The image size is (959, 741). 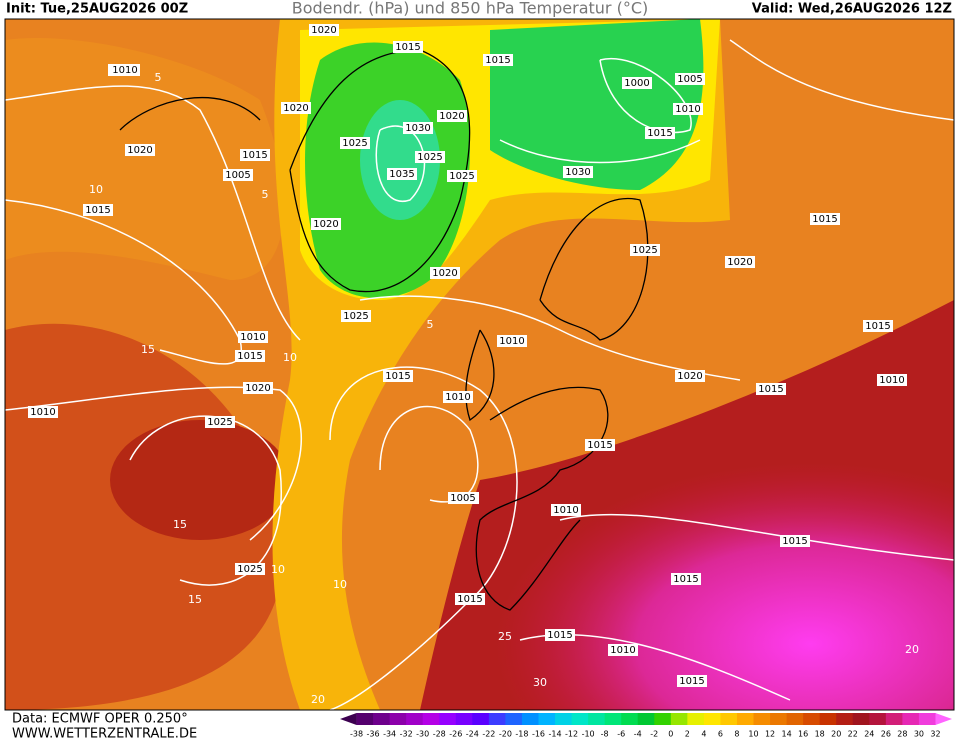 I want to click on colorbar-label: 10, so click(x=753, y=734).